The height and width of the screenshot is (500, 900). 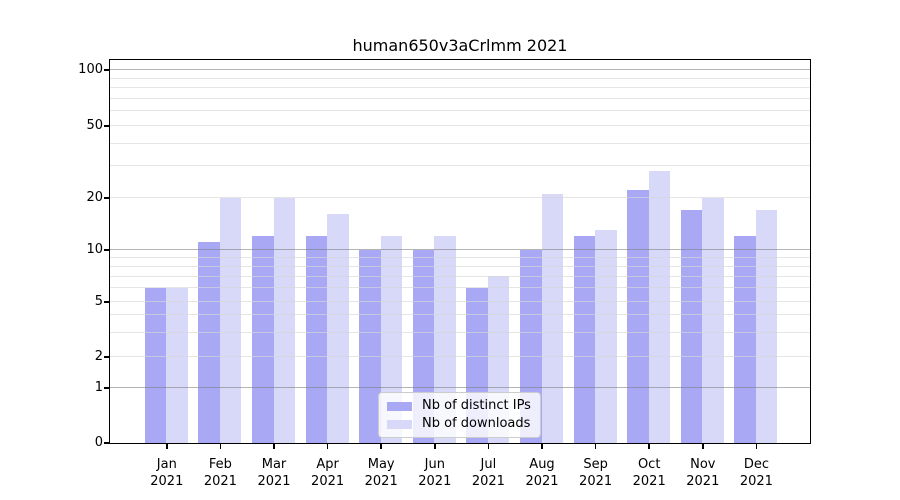 I want to click on y-tick-label: 50, so click(x=94, y=125).